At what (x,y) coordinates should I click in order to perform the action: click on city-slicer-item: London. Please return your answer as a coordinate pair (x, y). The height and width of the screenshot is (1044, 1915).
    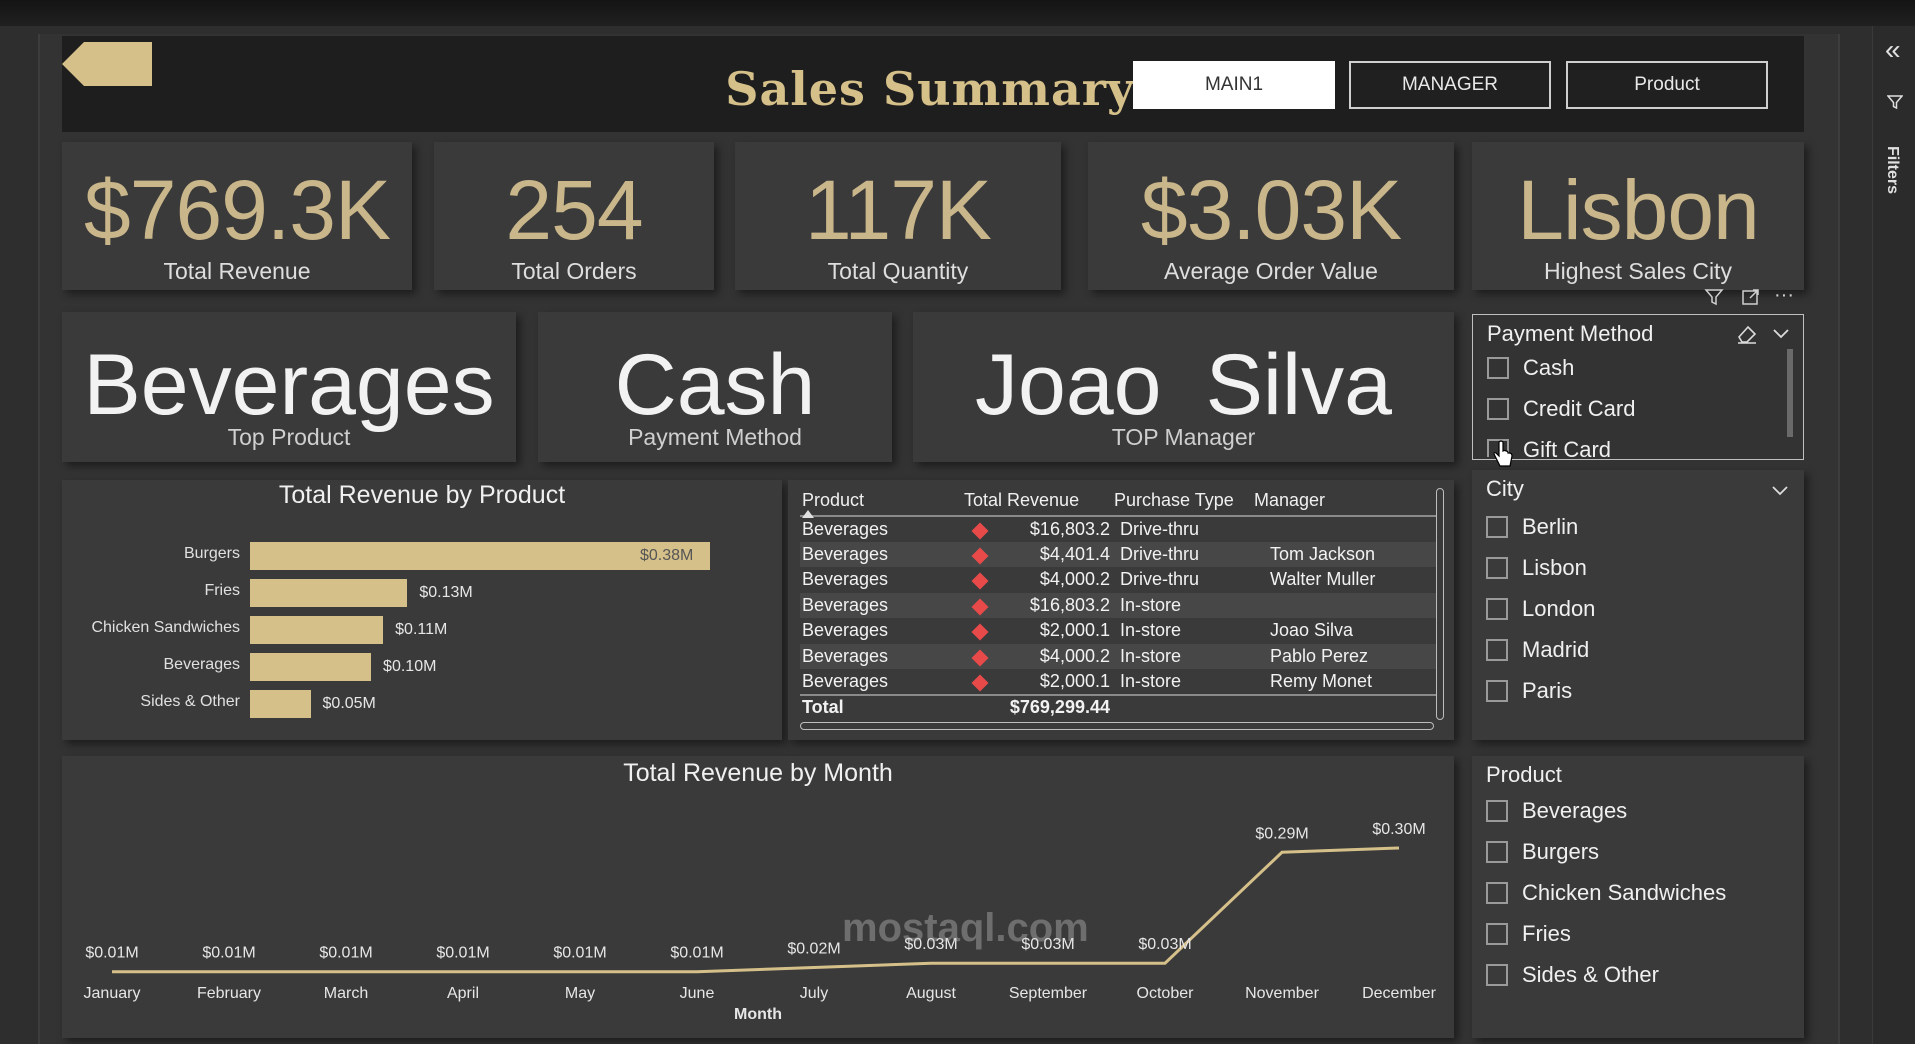
    Looking at the image, I should click on (1540, 609).